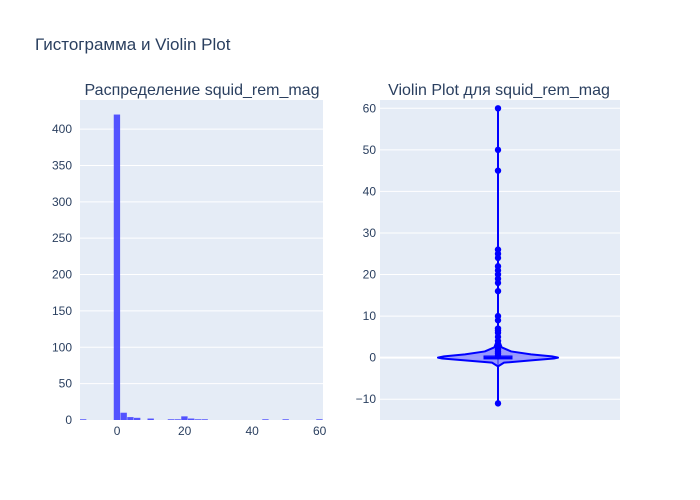 Image resolution: width=700 pixels, height=500 pixels. Describe the element at coordinates (370, 275) in the screenshot. I see `violin-y-tick-label: 20` at that location.